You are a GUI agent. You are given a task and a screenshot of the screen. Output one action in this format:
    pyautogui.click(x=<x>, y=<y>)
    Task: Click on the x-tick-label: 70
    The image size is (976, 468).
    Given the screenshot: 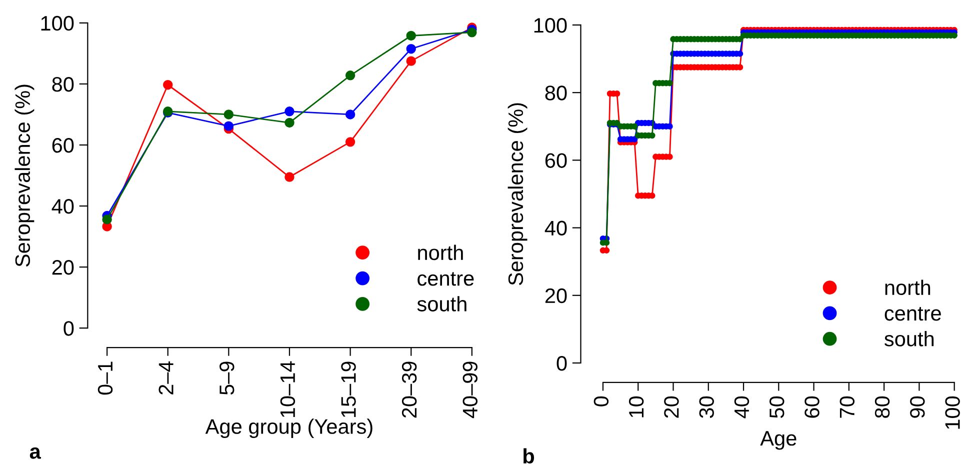 What is the action you would take?
    pyautogui.click(x=847, y=407)
    